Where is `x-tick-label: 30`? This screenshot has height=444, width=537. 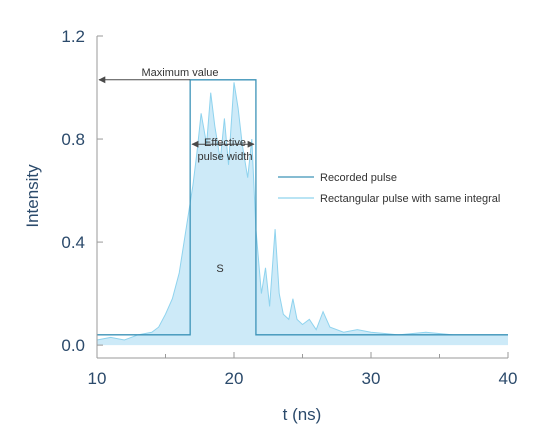 x-tick-label: 30 is located at coordinates (371, 378).